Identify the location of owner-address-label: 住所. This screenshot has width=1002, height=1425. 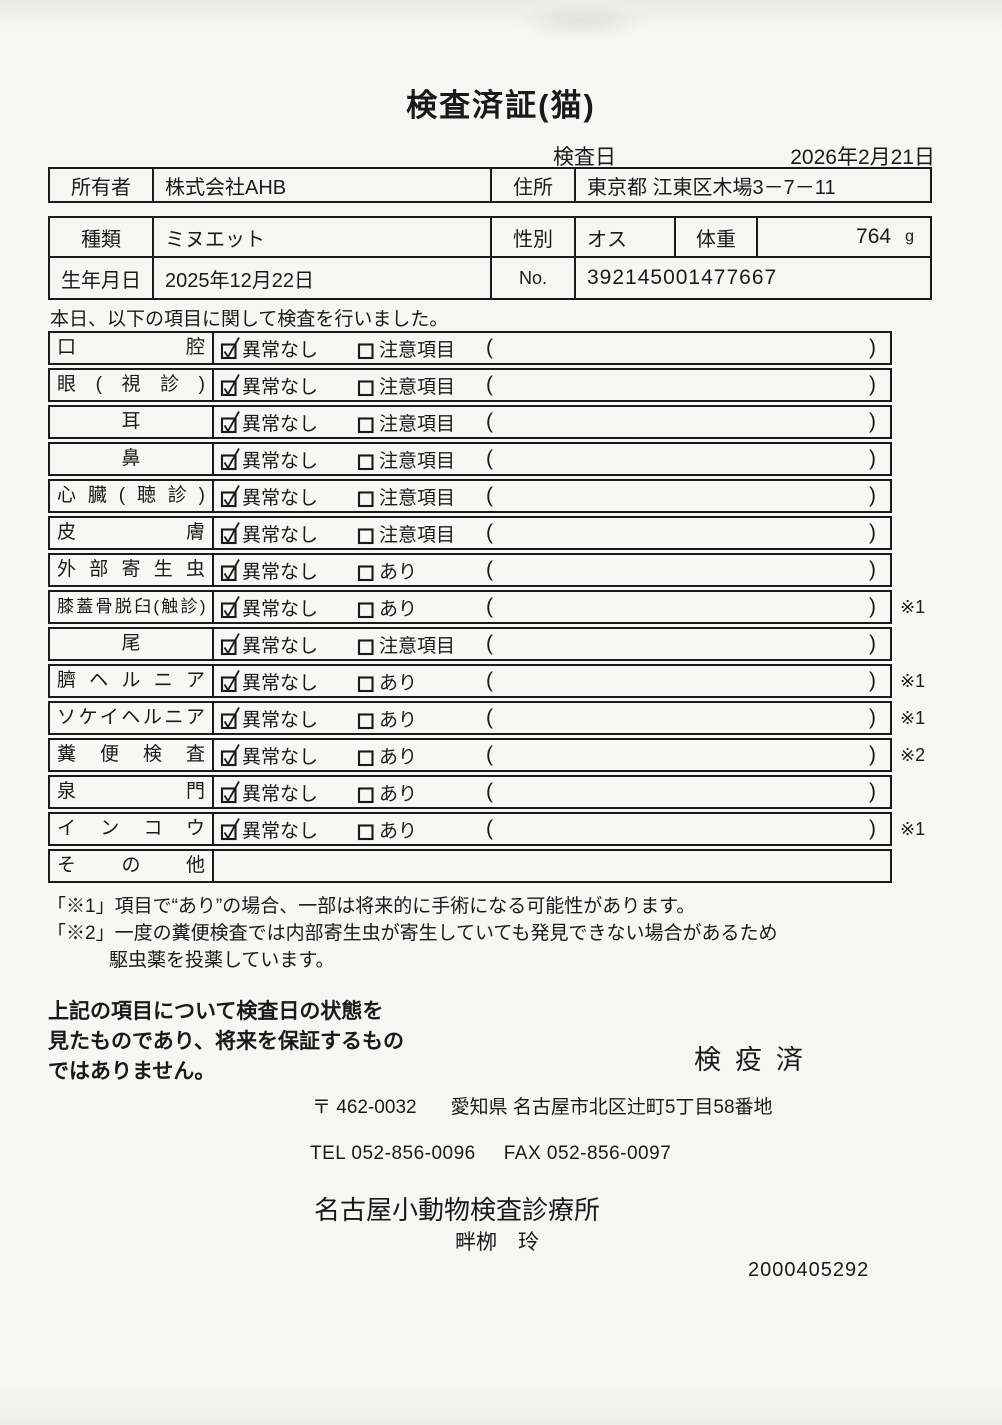
(534, 185).